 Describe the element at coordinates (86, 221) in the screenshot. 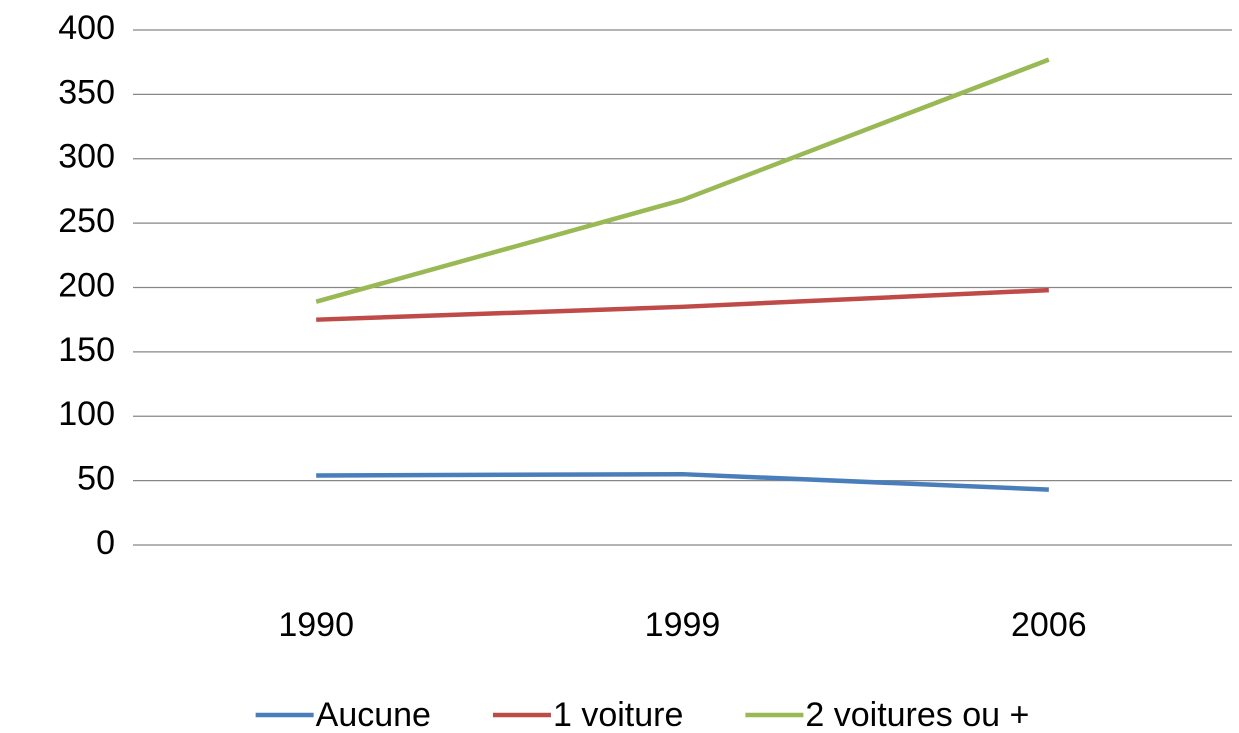

I see `y-tick-label: 250` at that location.